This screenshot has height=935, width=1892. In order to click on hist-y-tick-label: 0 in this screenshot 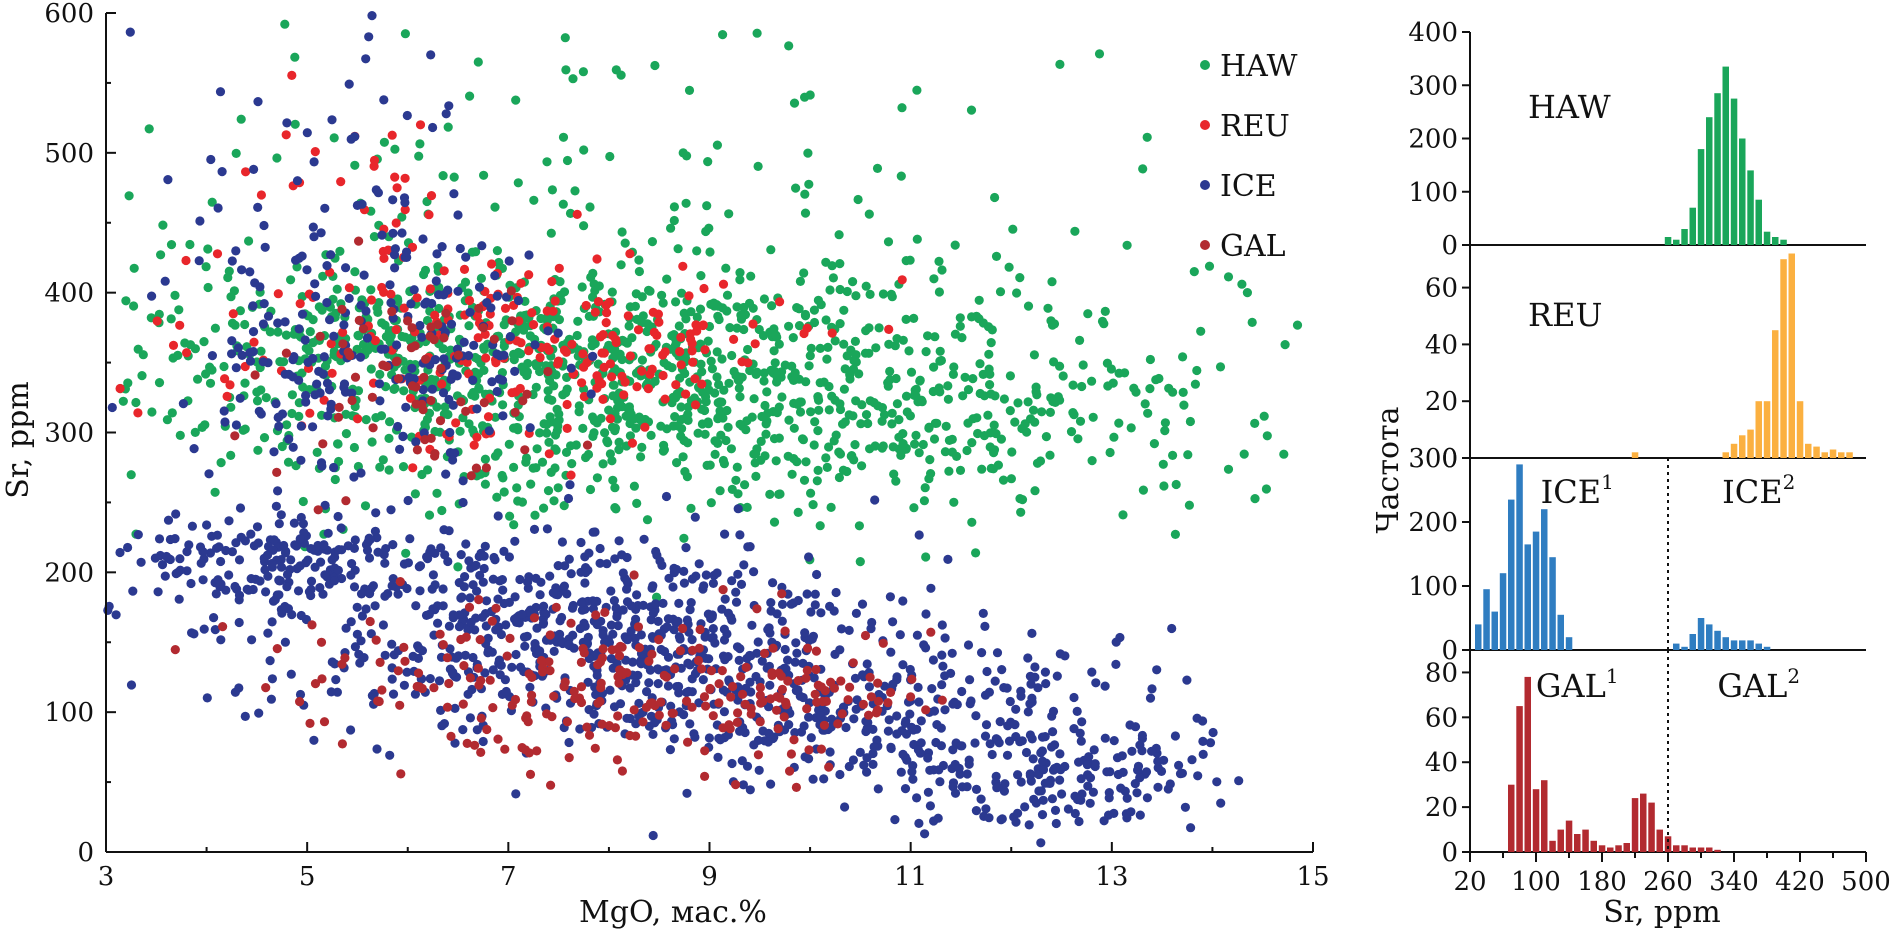, I will do `click(1449, 246)`.